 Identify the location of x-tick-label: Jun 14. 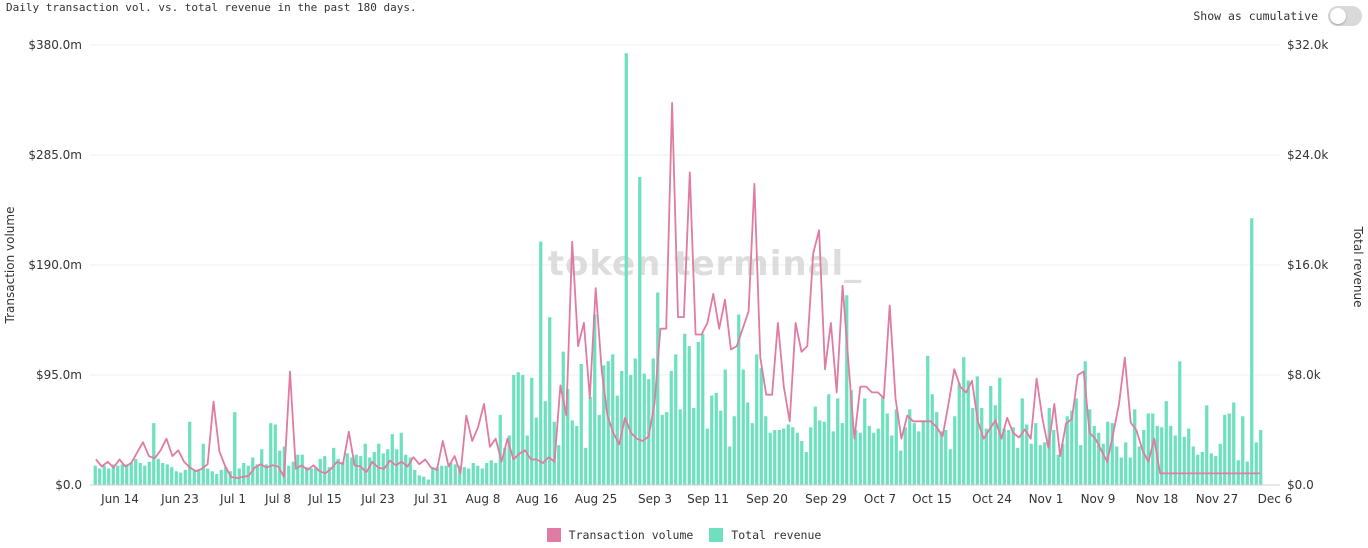
(119, 499).